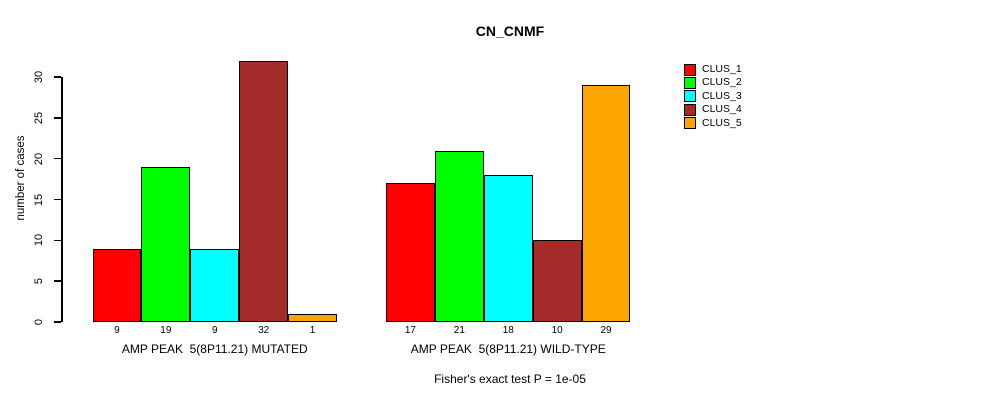 The height and width of the screenshot is (400, 990). Describe the element at coordinates (39, 199) in the screenshot. I see `y-tick-label: 15` at that location.